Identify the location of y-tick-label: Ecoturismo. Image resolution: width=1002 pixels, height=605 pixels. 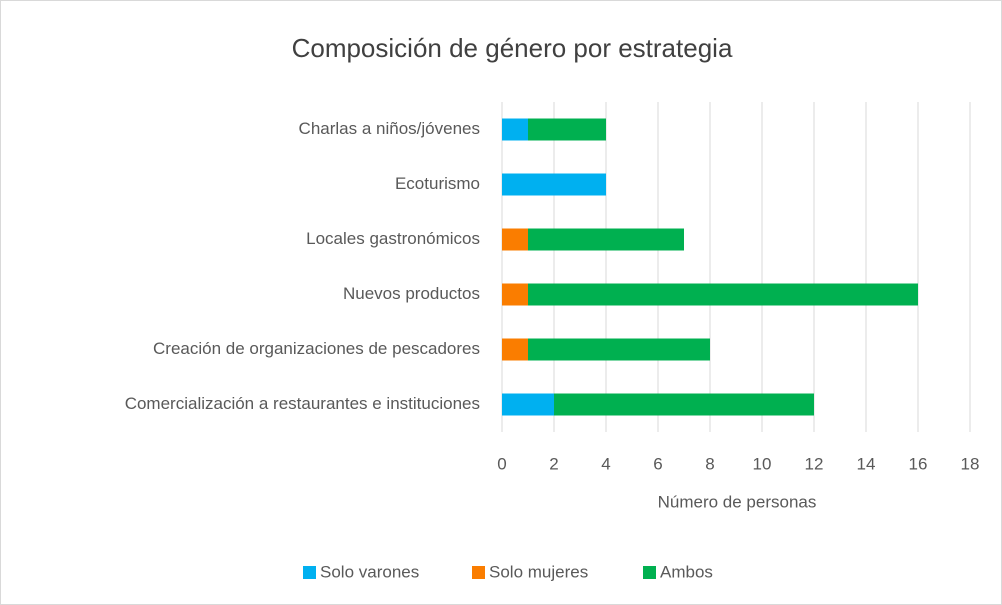
(437, 183).